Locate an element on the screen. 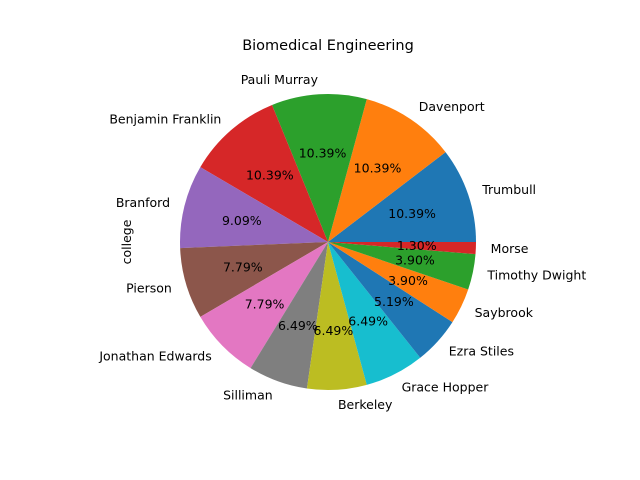 The image size is (640, 480). slice-label-timothy-dwight: Timothy Dwight is located at coordinates (536, 274).